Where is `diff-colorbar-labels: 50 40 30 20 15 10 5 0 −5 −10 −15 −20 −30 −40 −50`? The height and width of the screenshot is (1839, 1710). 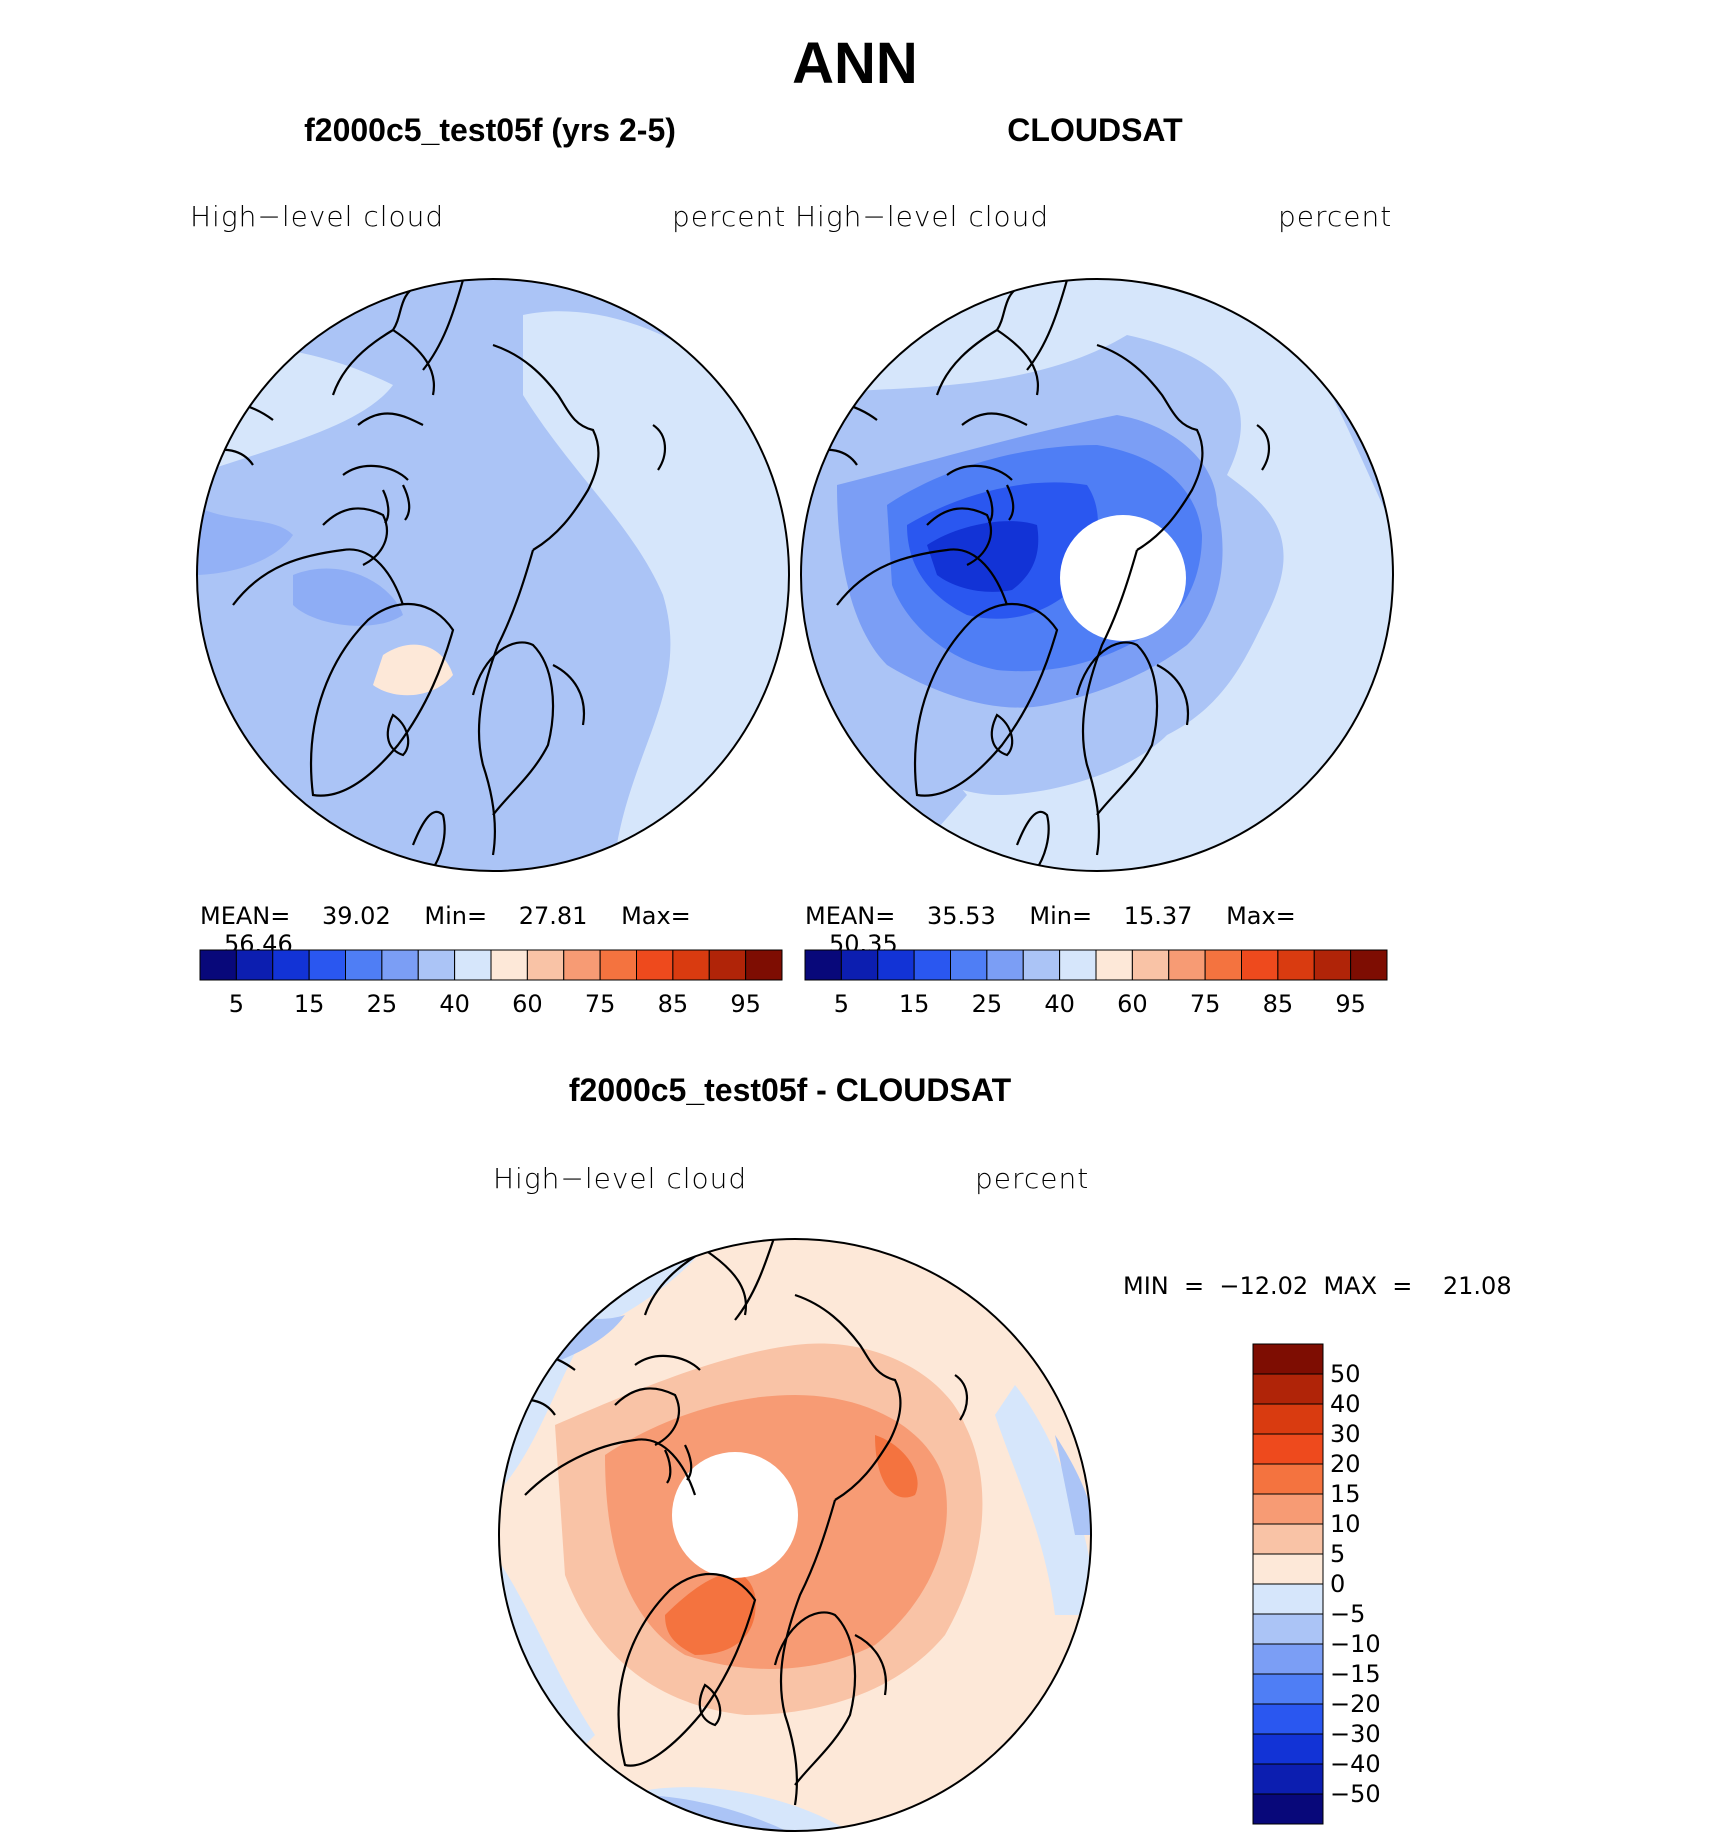 diff-colorbar-labels: 50 40 30 20 15 10 5 0 −5 −10 −15 −20 −30 −40 −50 is located at coordinates (1370, 1584).